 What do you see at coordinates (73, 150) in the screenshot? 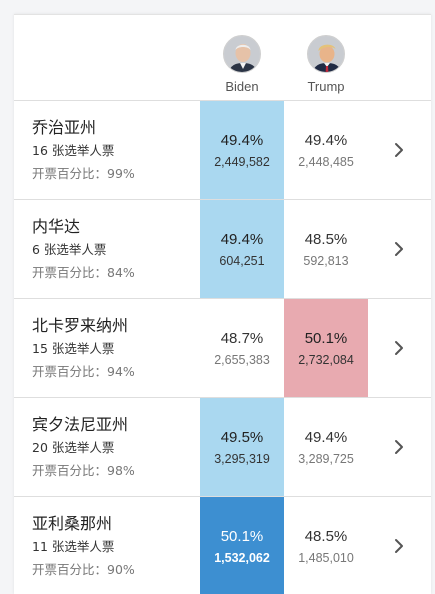
I see `electoral-votes: 16 张选举人票` at bounding box center [73, 150].